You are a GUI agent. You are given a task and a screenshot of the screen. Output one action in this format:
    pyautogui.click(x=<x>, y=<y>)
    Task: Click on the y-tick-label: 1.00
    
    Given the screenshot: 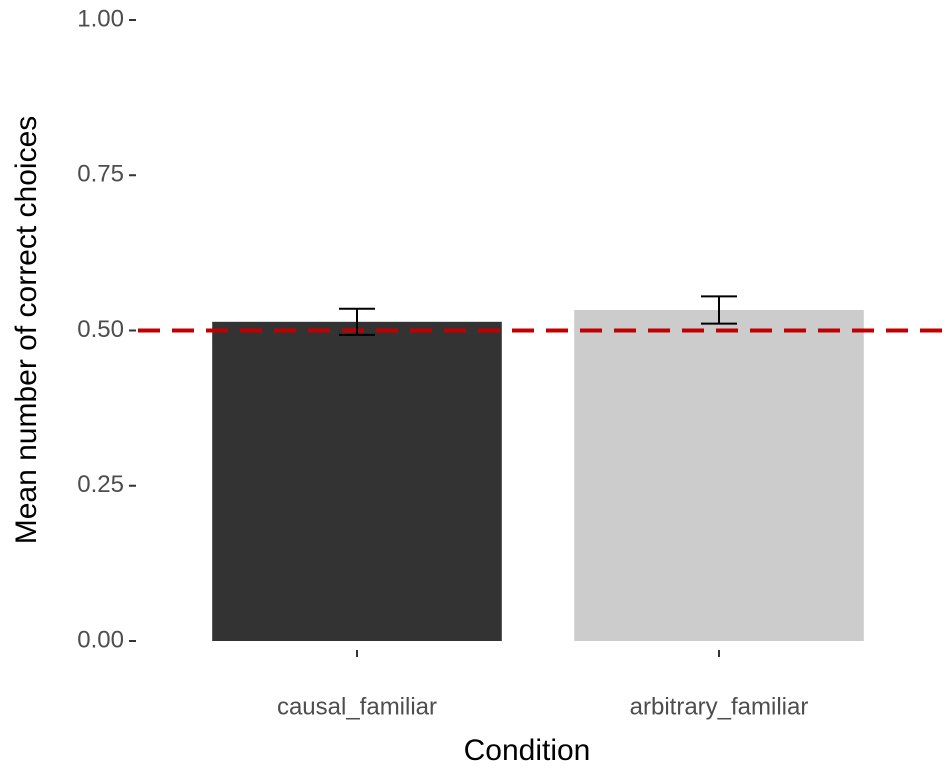 What is the action you would take?
    pyautogui.click(x=100, y=18)
    